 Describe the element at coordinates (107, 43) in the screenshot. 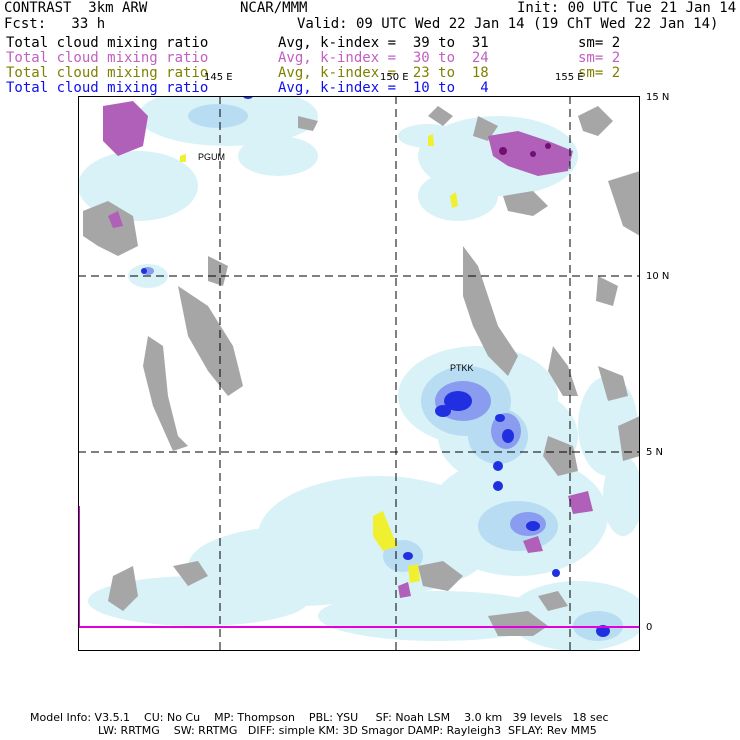

I see `field-name-1: Total cloud mixing ratio` at that location.